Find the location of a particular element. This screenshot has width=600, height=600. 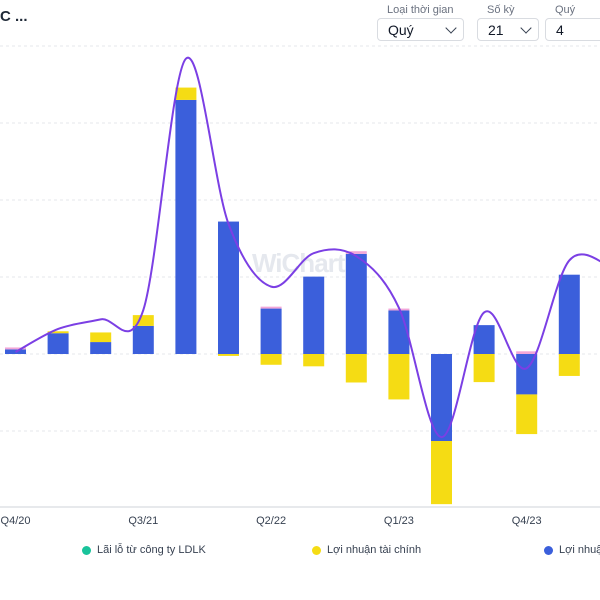

legend-label-ldlk: Lãi lỗ từ công ty LDLK is located at coordinates (151, 550).